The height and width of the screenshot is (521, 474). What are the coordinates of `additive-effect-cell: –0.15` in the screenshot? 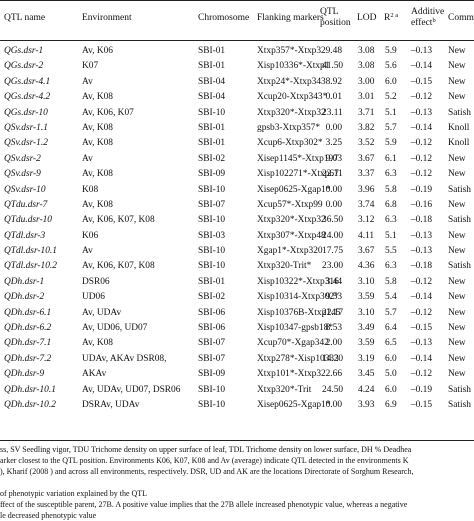 It's located at (421, 404).